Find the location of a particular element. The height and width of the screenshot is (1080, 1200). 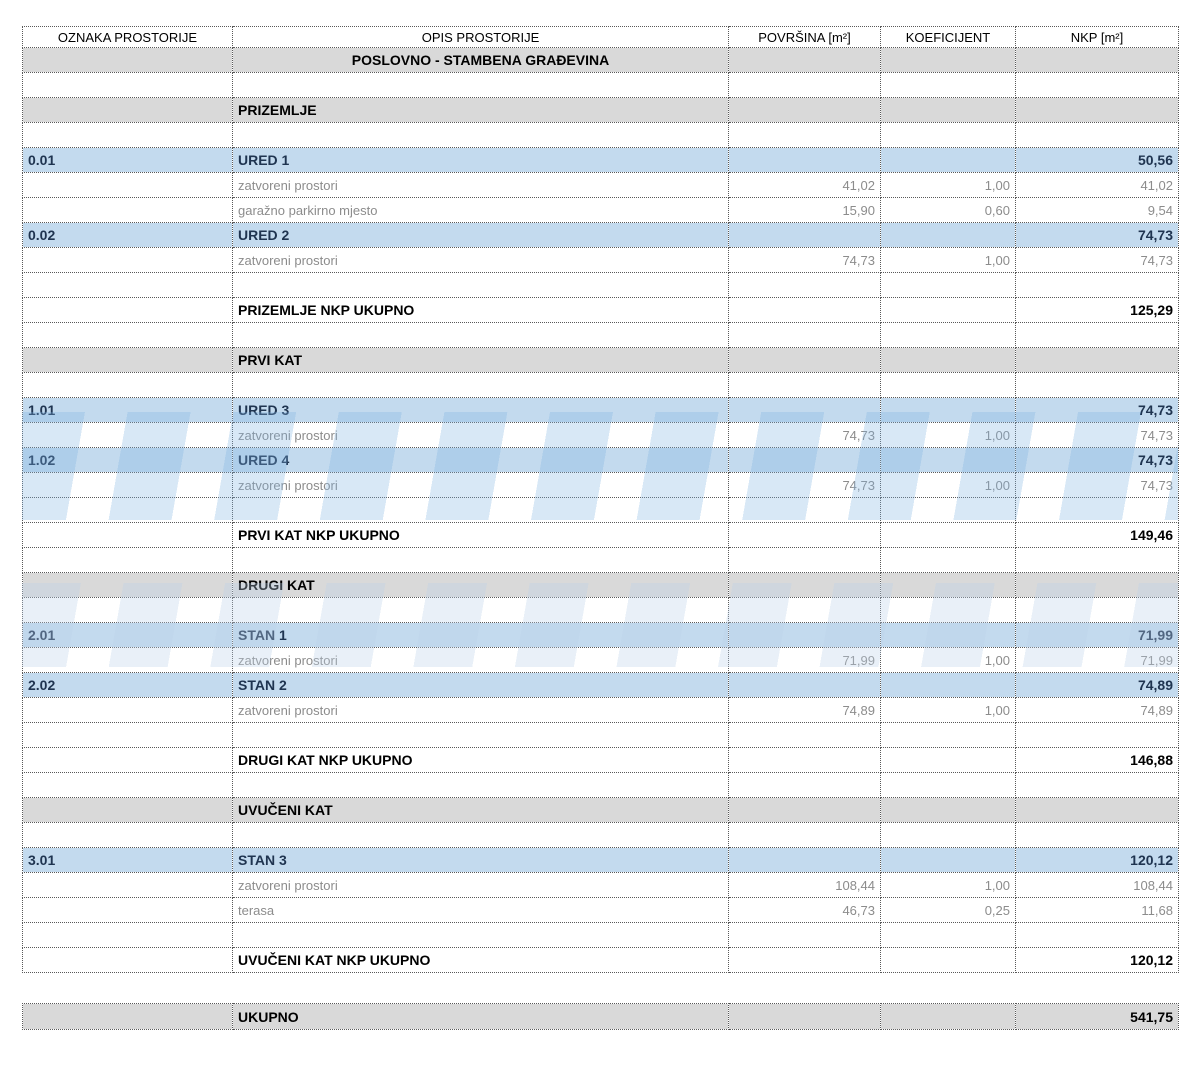

table-row-sub: zatvoreni prostori 108,44 1,00 108,44 is located at coordinates (600, 885).